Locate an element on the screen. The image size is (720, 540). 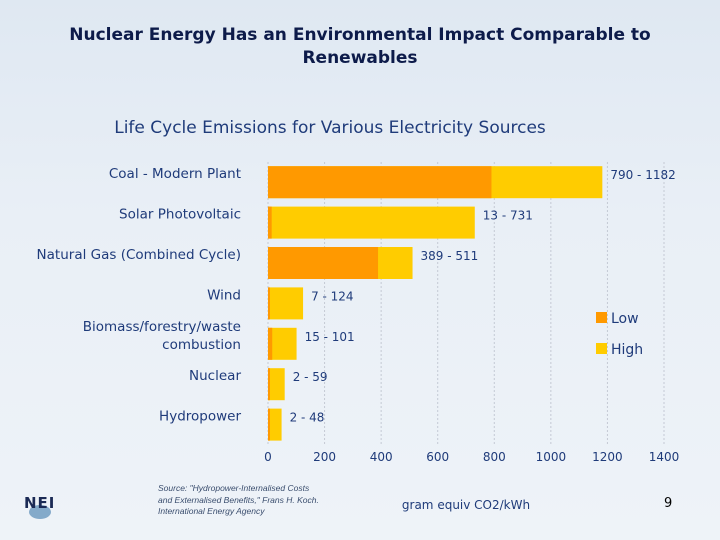
category-label: Natural Gas (Combined Cycle) is located at coordinates (139, 255).